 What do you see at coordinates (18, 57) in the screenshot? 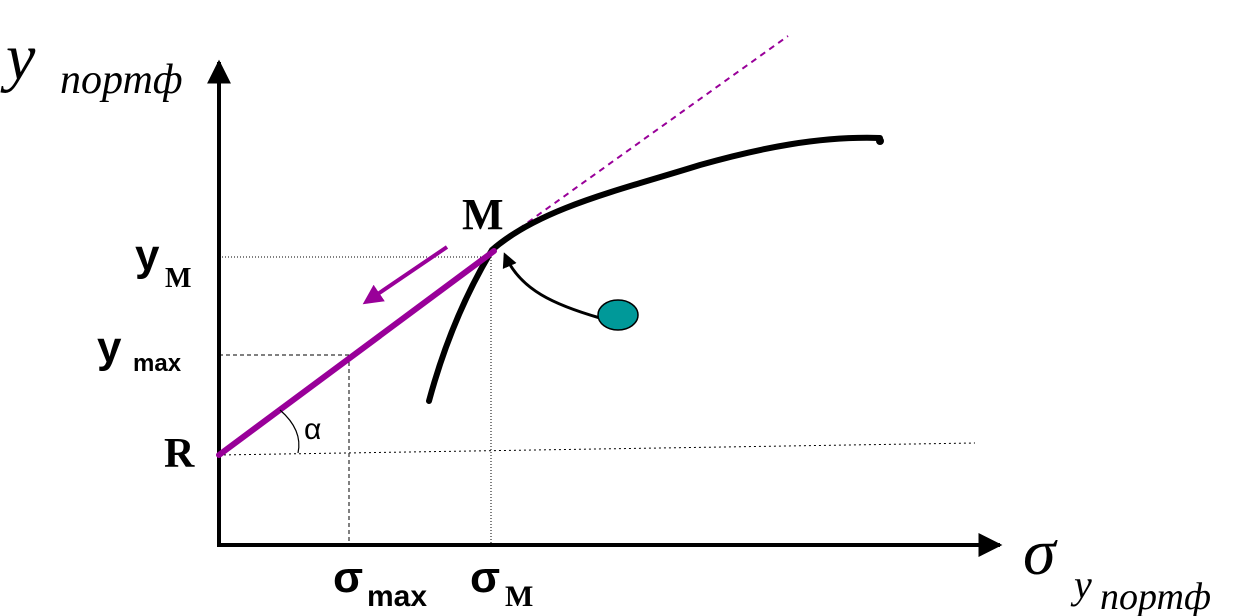
I see `y-axis-label-main: y` at bounding box center [18, 57].